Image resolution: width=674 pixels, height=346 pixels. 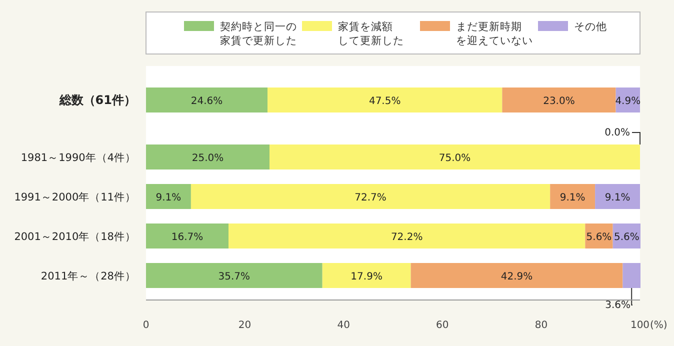 I want to click on x-tick-label: 60, so click(x=442, y=325).